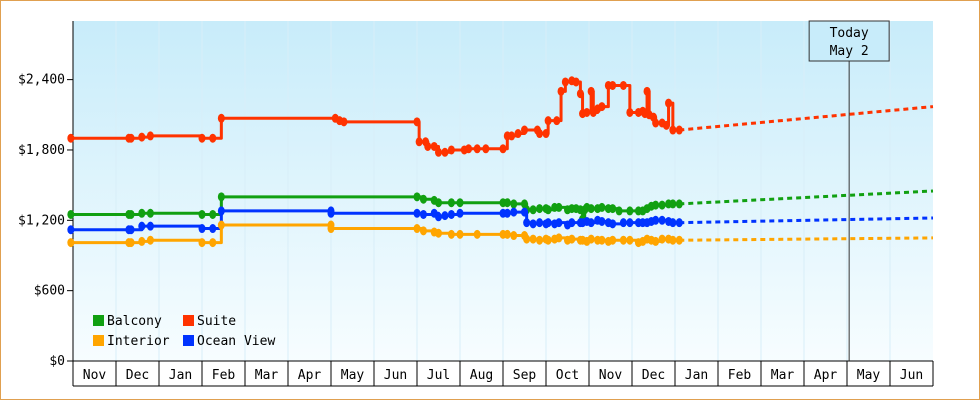  What do you see at coordinates (849, 33) in the screenshot?
I see `today-label: Today` at bounding box center [849, 33].